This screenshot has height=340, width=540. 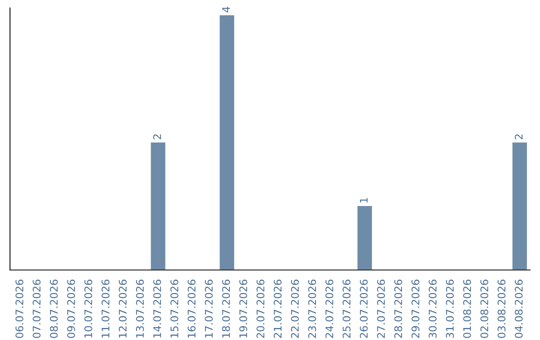 I want to click on x-tick-label: 21.07.2026, so click(x=278, y=309).